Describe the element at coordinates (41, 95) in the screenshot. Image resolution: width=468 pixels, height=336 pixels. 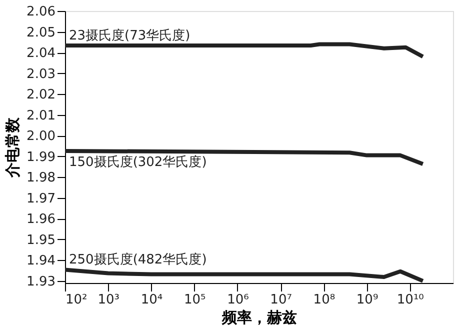
I see `y-tick-label: 2.02` at that location.